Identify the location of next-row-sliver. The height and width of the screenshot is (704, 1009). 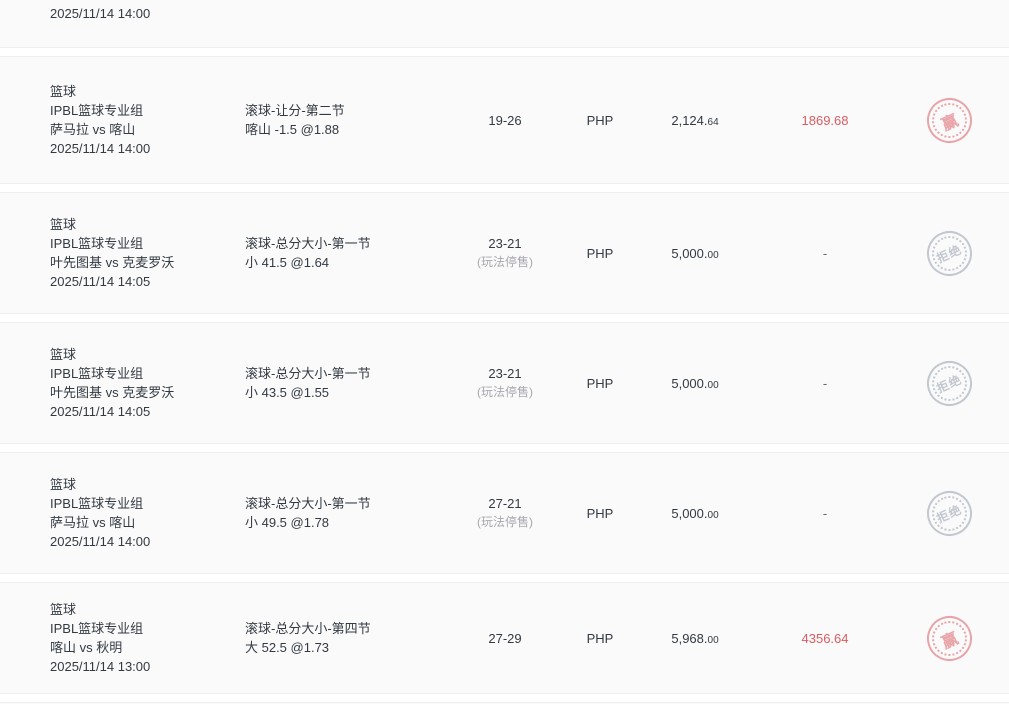
(504, 703).